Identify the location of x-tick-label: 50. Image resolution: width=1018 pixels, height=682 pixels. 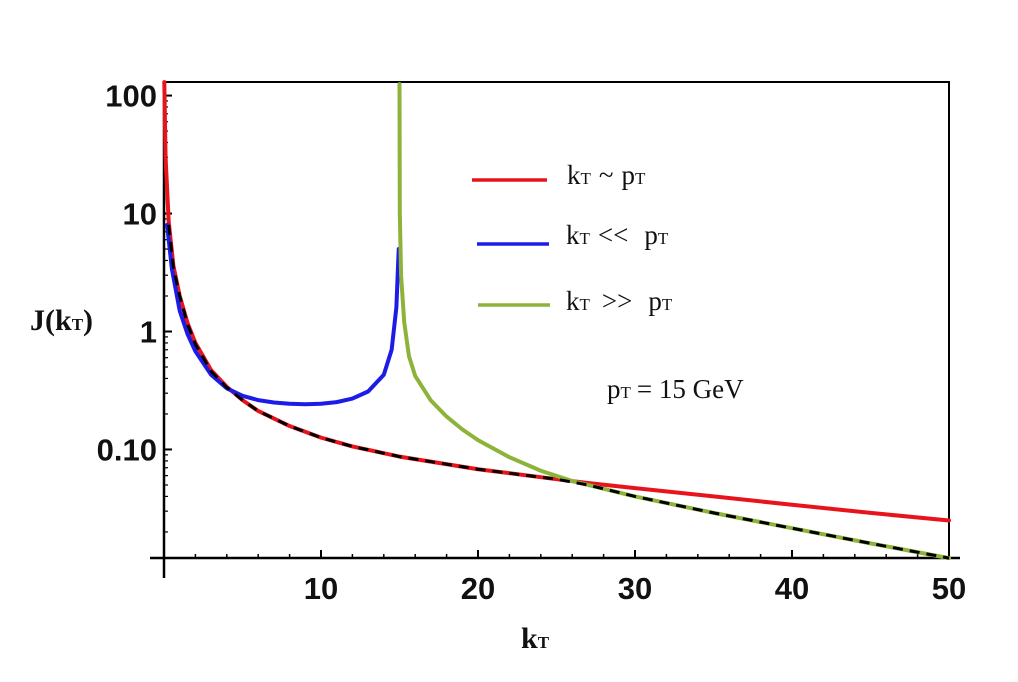
(949, 588).